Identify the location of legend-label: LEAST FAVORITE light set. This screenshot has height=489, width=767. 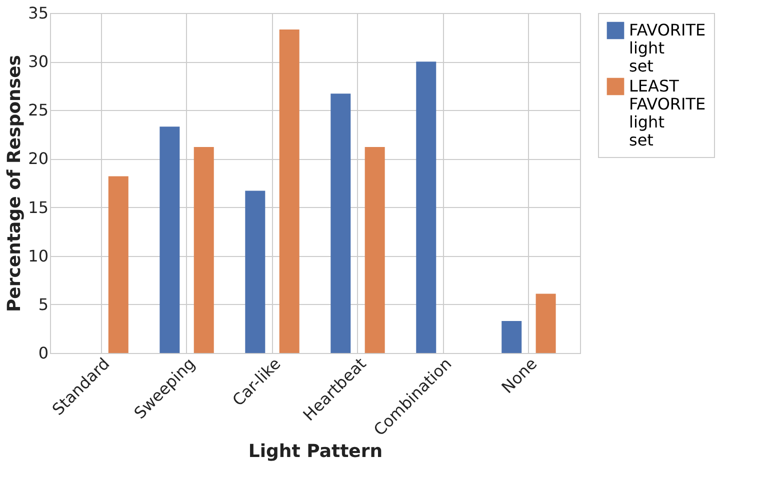
(667, 113).